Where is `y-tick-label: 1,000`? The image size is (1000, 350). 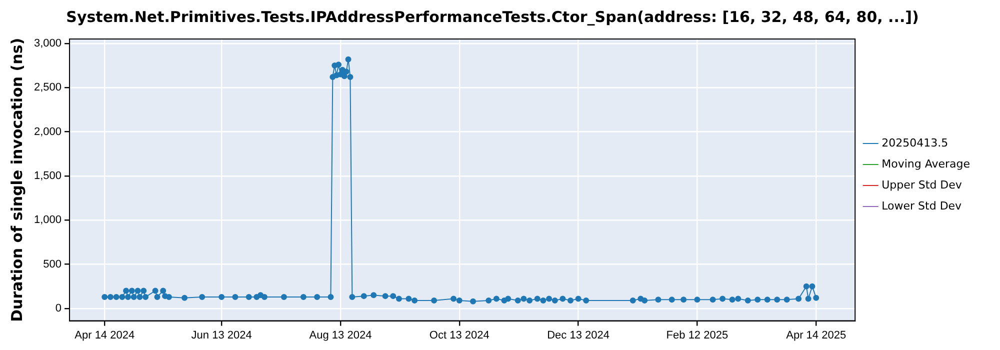
y-tick-label: 1,000 is located at coordinates (48, 220).